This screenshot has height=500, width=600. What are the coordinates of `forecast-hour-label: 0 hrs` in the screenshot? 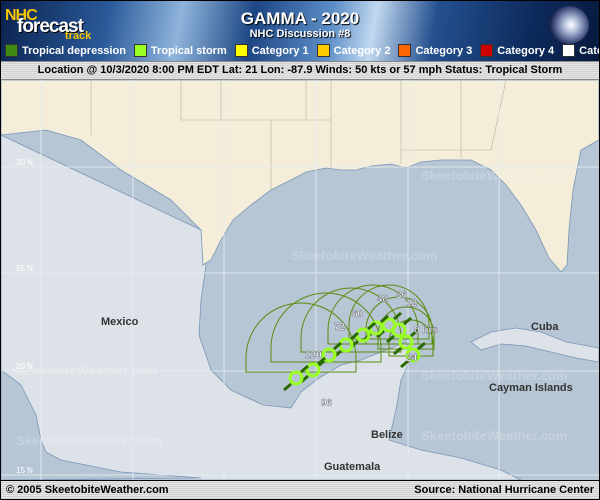 It's located at (426, 330).